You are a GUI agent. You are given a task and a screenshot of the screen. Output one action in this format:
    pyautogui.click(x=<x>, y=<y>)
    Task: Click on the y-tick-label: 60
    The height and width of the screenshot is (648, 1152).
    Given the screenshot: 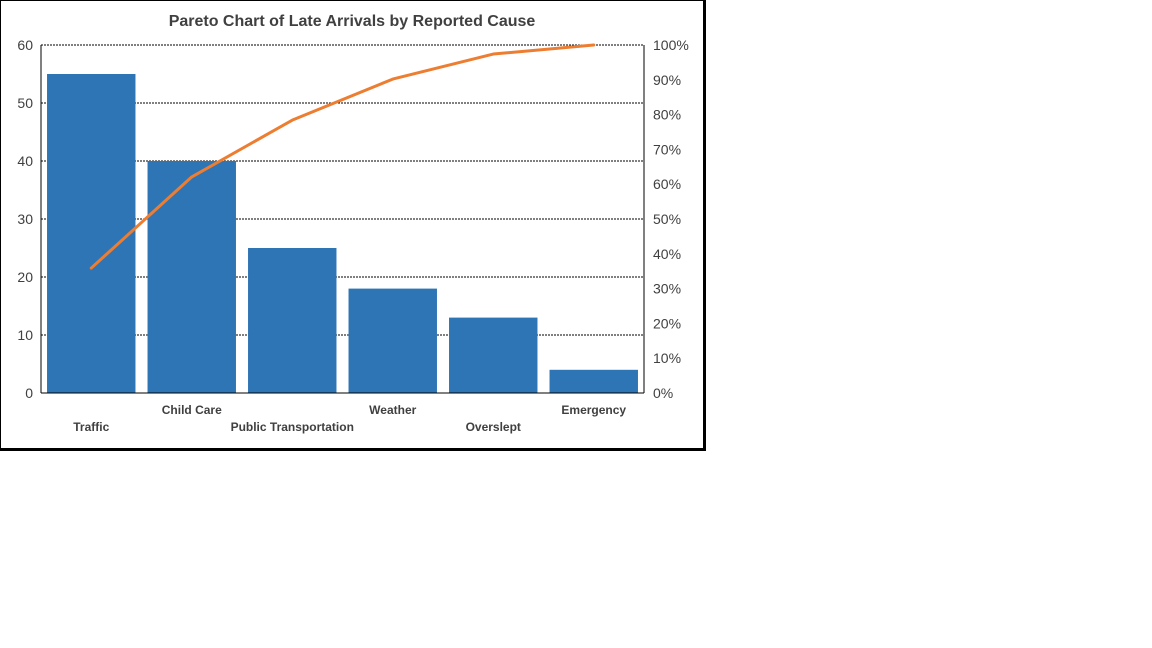 What is the action you would take?
    pyautogui.click(x=25, y=45)
    